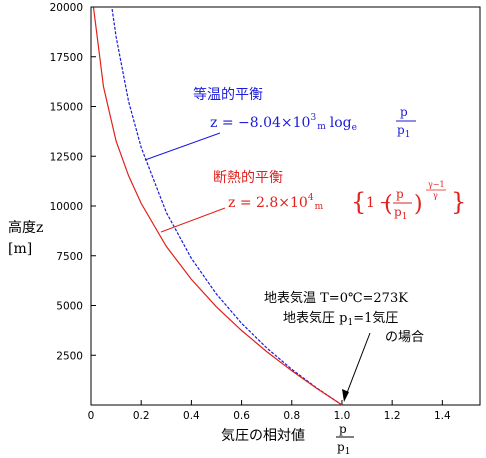 The image size is (486, 458). Describe the element at coordinates (191, 416) in the screenshot. I see `x-tick-label: 0.4` at that location.